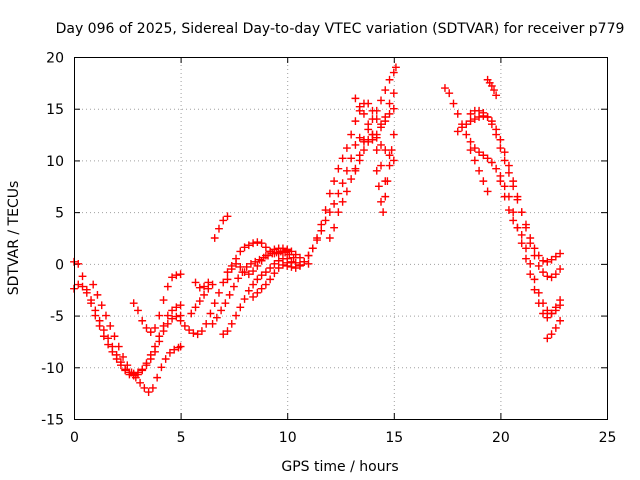  I want to click on x-tick-label: 10, so click(288, 438).